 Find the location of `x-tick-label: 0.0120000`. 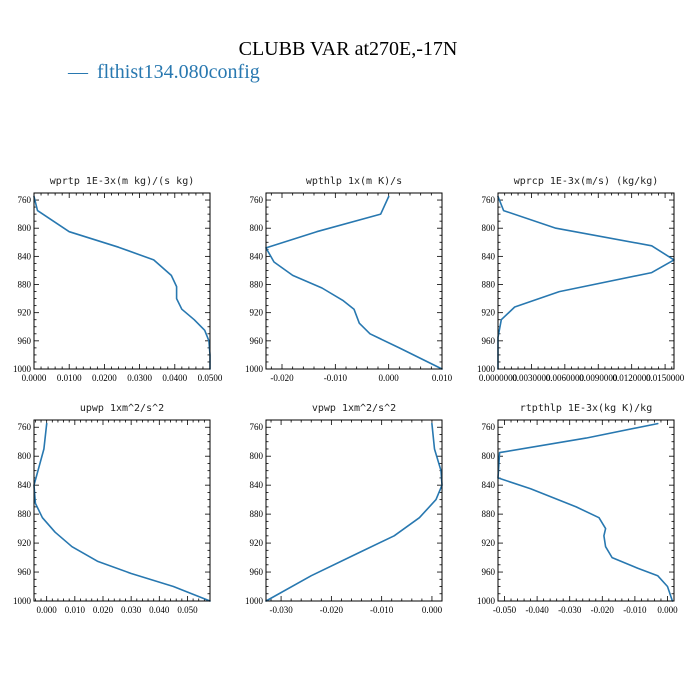

x-tick-label: 0.0120000 is located at coordinates (632, 378).